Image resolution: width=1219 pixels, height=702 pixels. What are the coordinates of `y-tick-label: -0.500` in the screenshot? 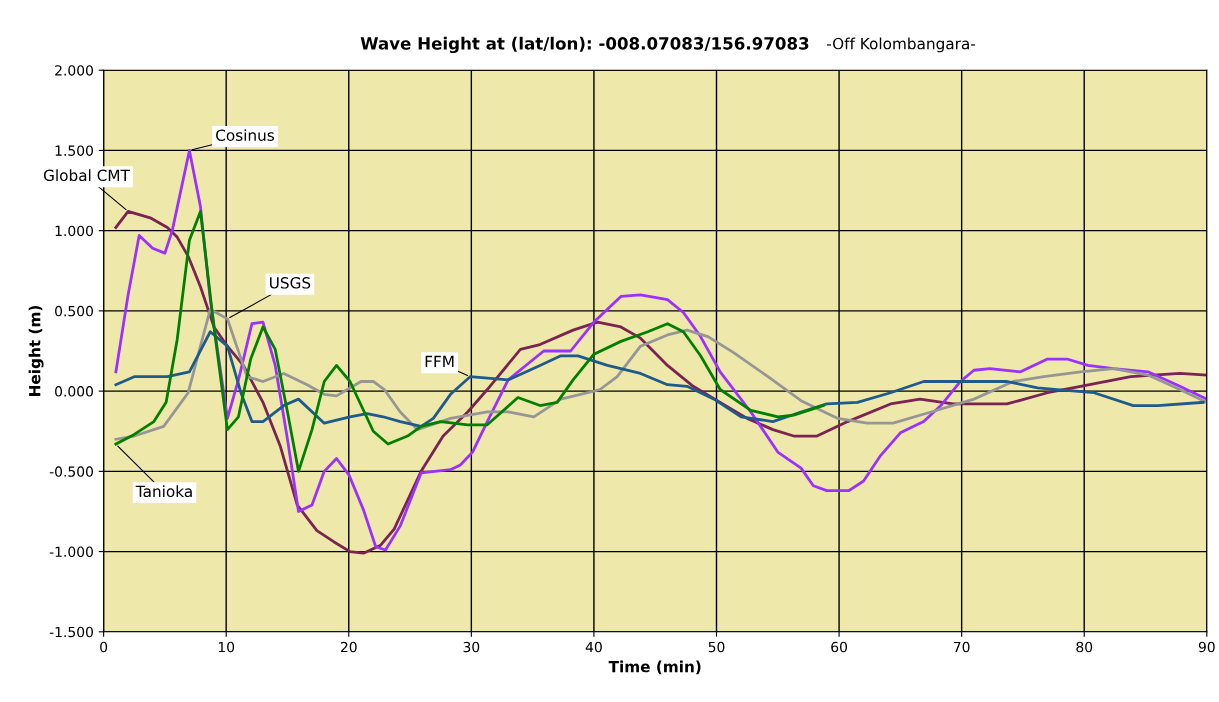 It's located at (71, 471).